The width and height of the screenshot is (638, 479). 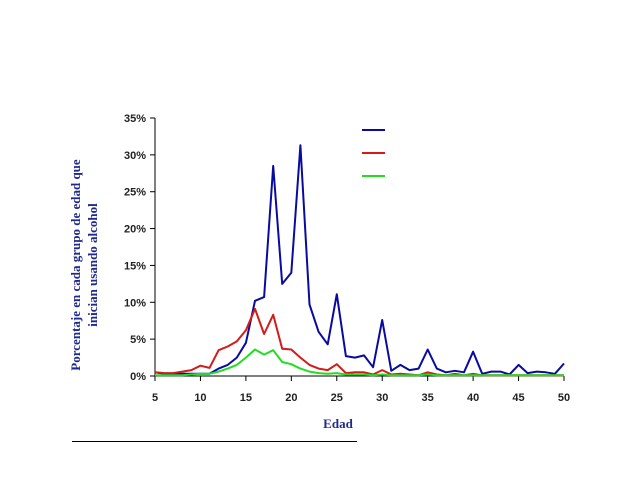 What do you see at coordinates (135, 303) in the screenshot?
I see `y-tick-label: 10%` at bounding box center [135, 303].